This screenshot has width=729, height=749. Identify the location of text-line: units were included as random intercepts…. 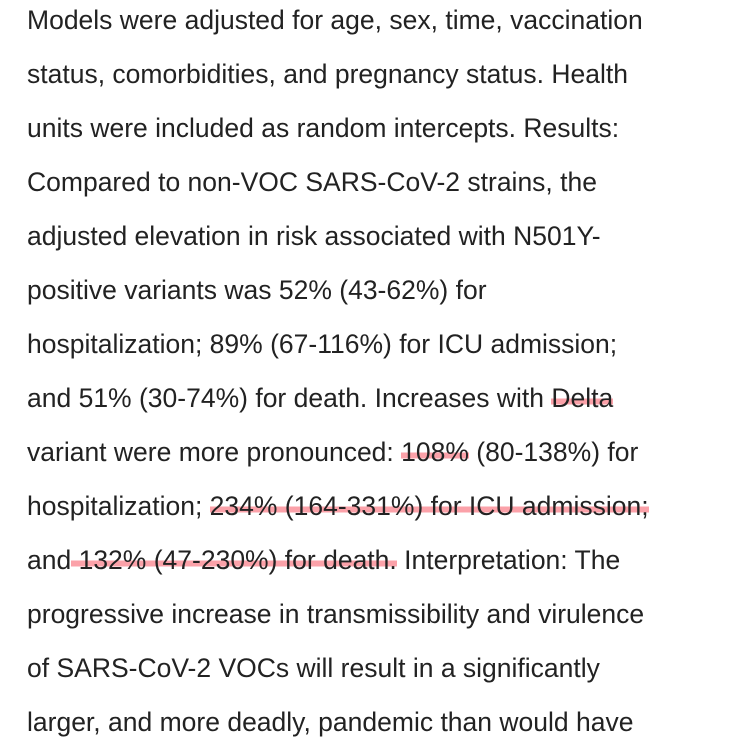
(338, 128).